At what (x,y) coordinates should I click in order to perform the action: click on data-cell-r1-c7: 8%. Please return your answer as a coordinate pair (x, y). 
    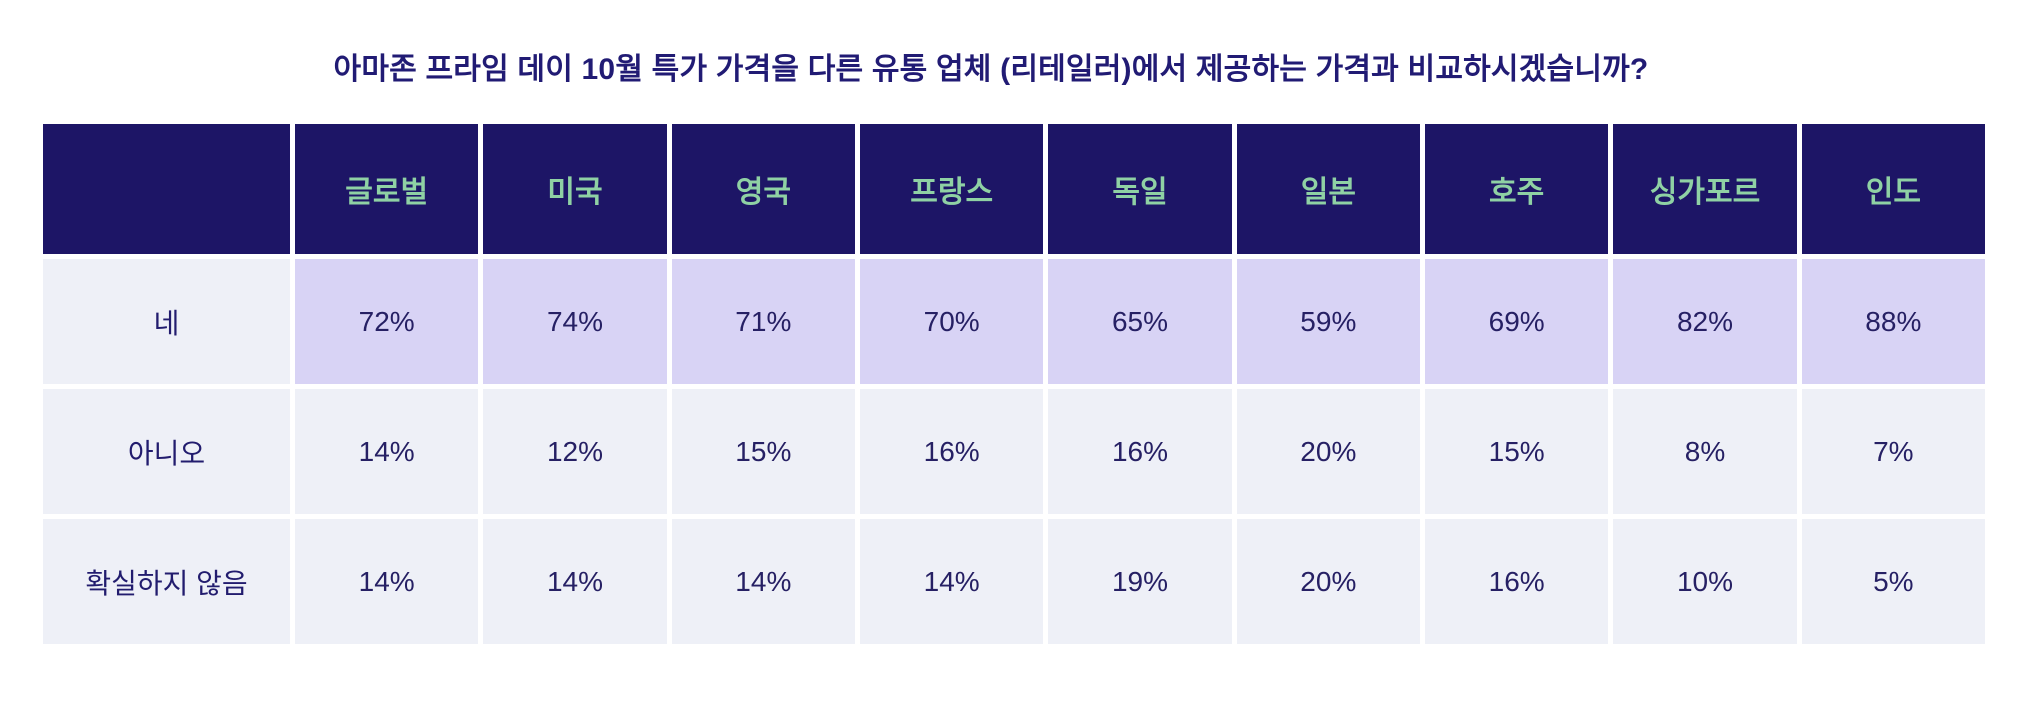
    Looking at the image, I should click on (1705, 451).